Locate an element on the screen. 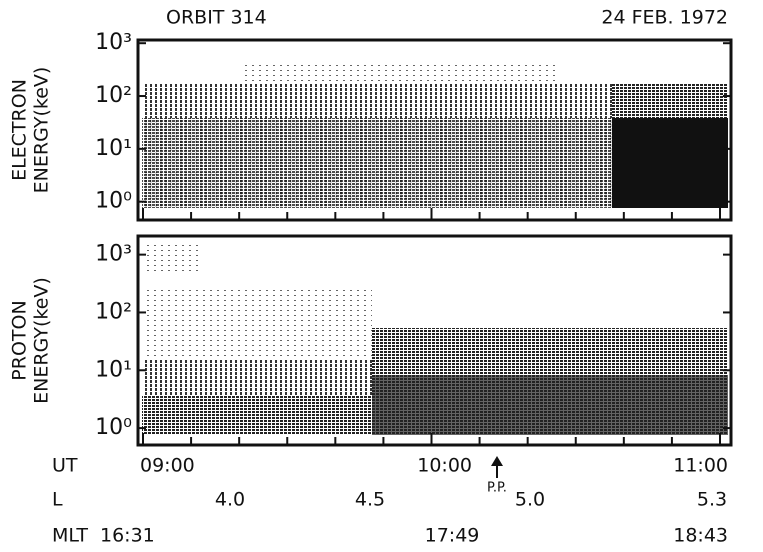 The height and width of the screenshot is (552, 763). x-tick-label: 5.3 is located at coordinates (712, 500).